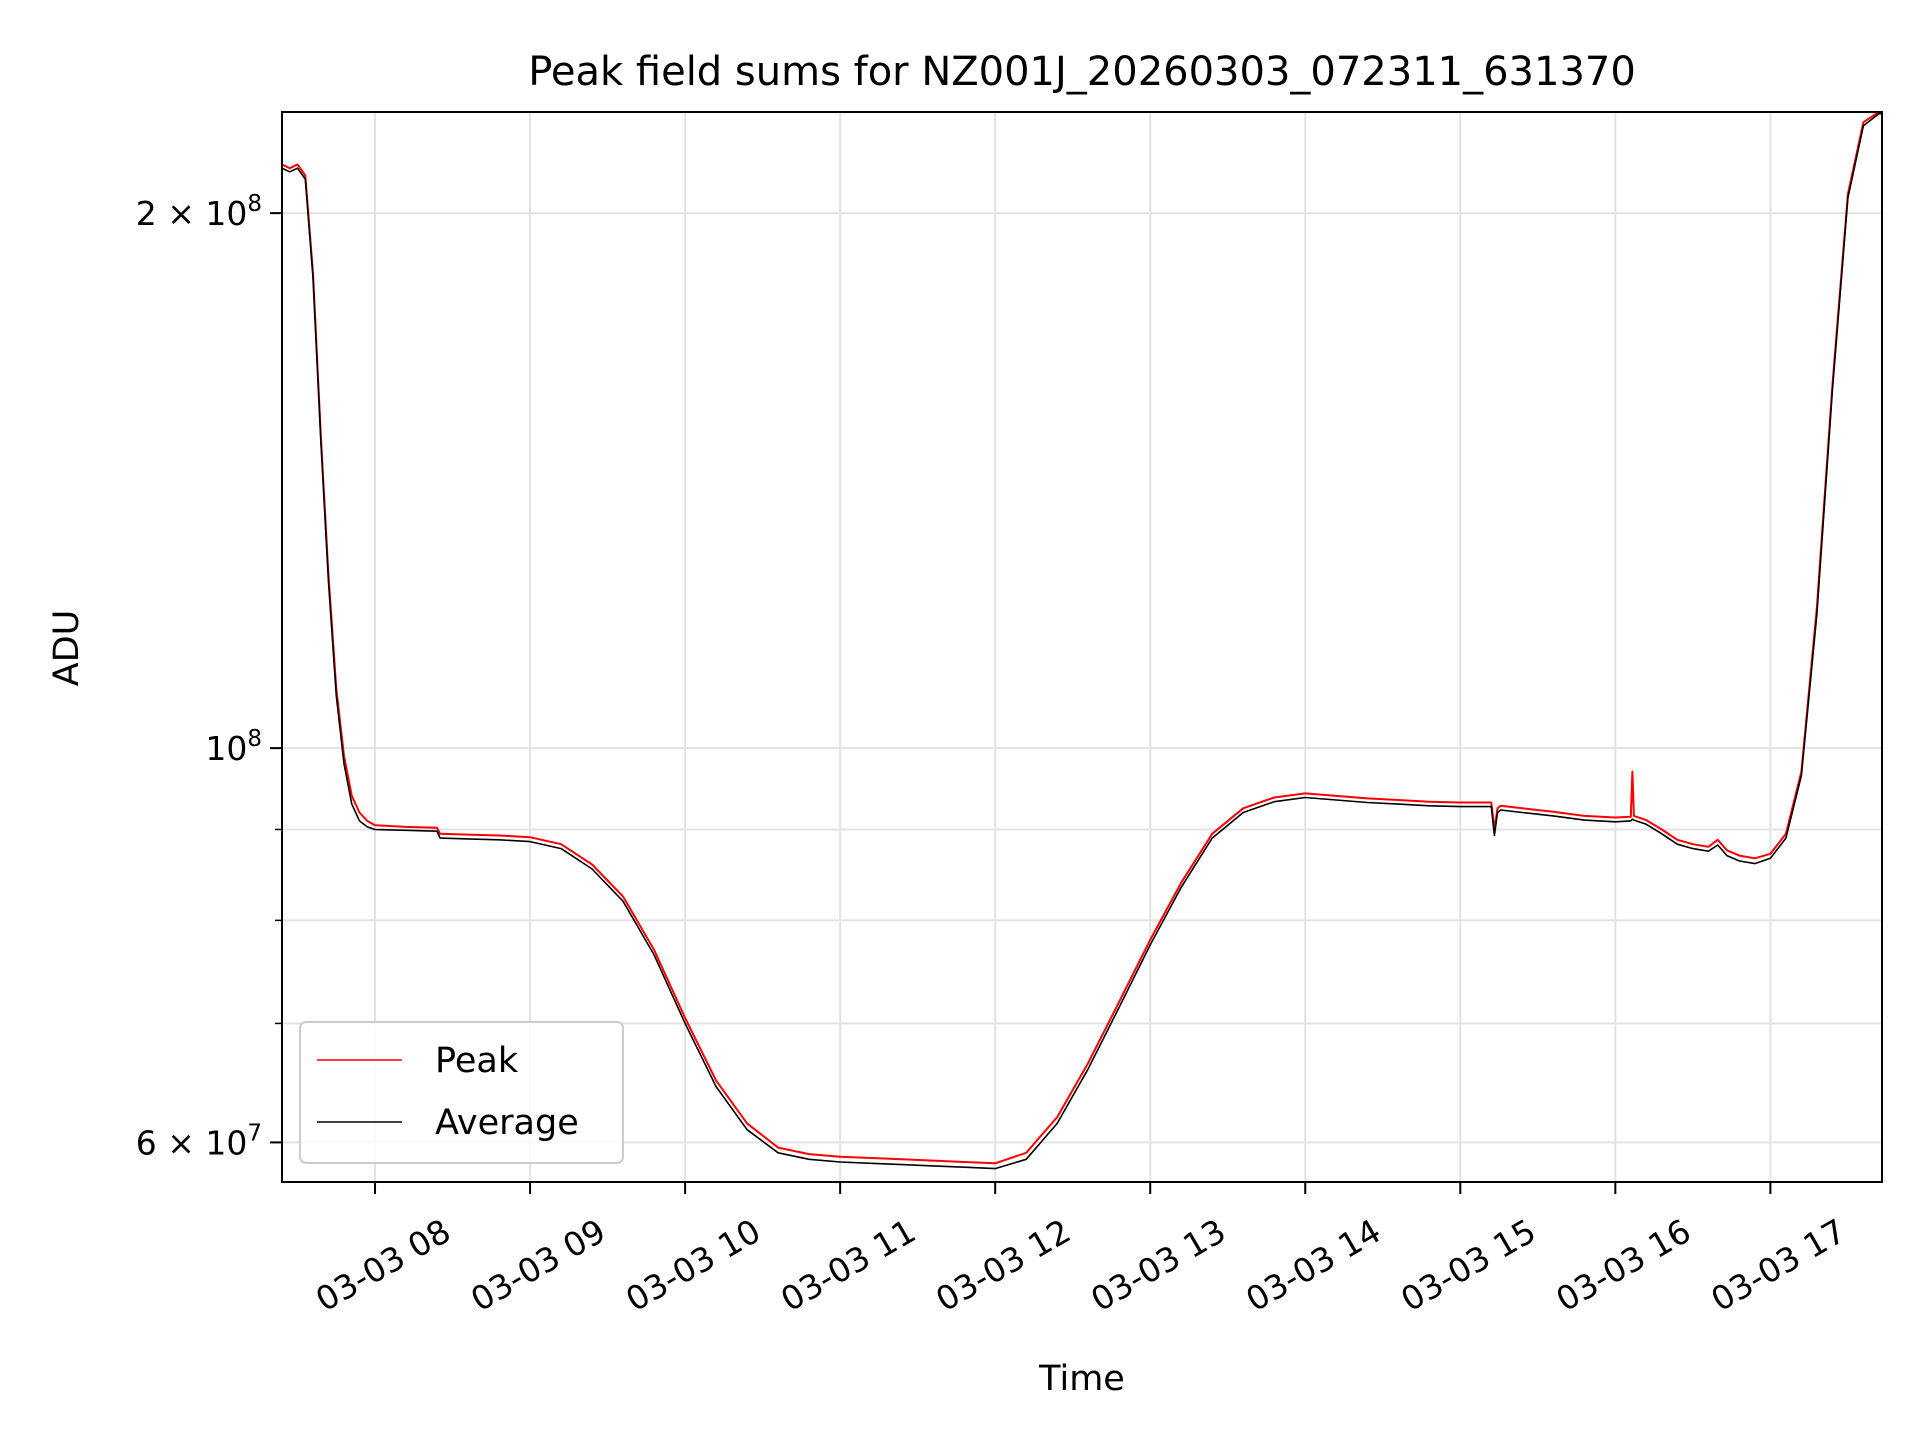 This screenshot has width=1920, height=1440. What do you see at coordinates (199, 1141) in the screenshot?
I see `y-tick-label: 6 × 107` at bounding box center [199, 1141].